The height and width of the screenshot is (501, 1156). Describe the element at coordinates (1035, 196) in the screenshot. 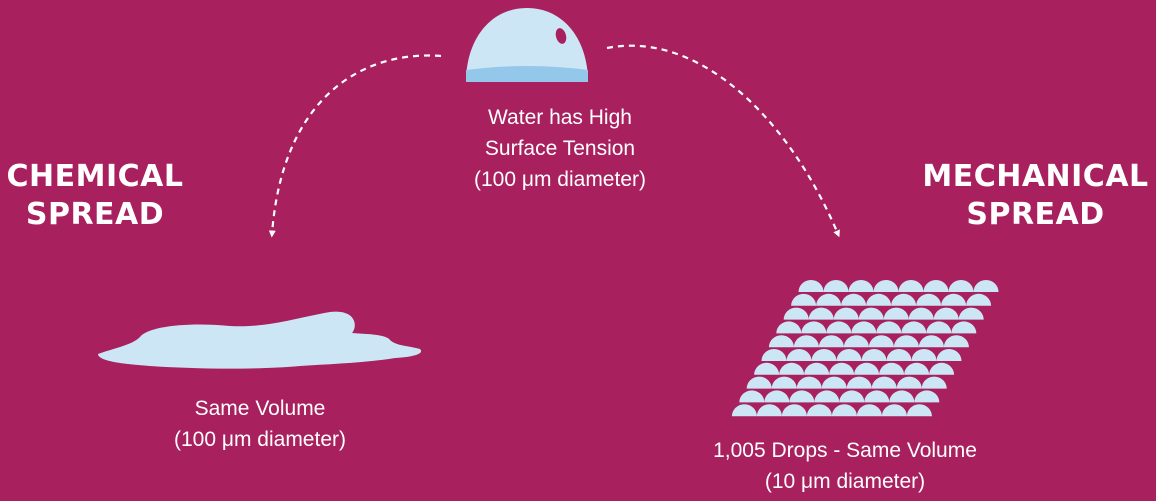

I see `mechanical-spread-heading: MECHANICAL SPREAD` at that location.